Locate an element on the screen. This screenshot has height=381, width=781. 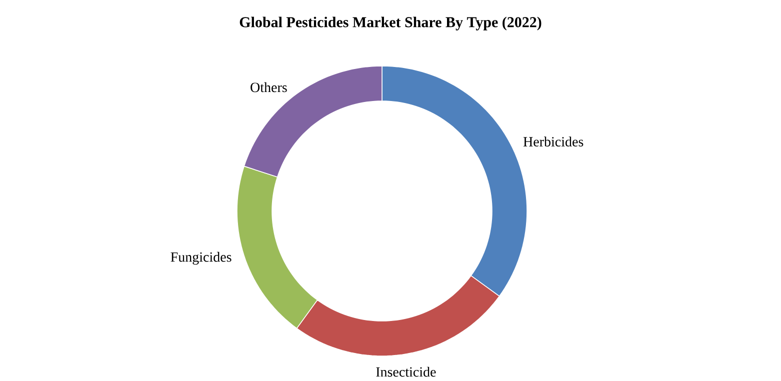
slice-label: Others is located at coordinates (268, 87).